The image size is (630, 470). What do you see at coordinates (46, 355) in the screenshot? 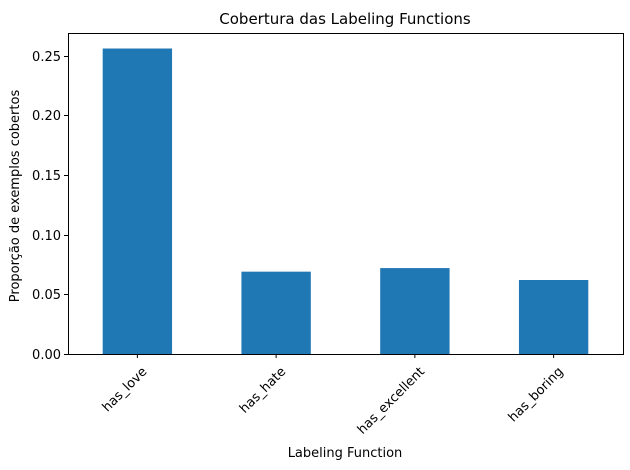
I see `y-tick-label: 0.00` at bounding box center [46, 355].